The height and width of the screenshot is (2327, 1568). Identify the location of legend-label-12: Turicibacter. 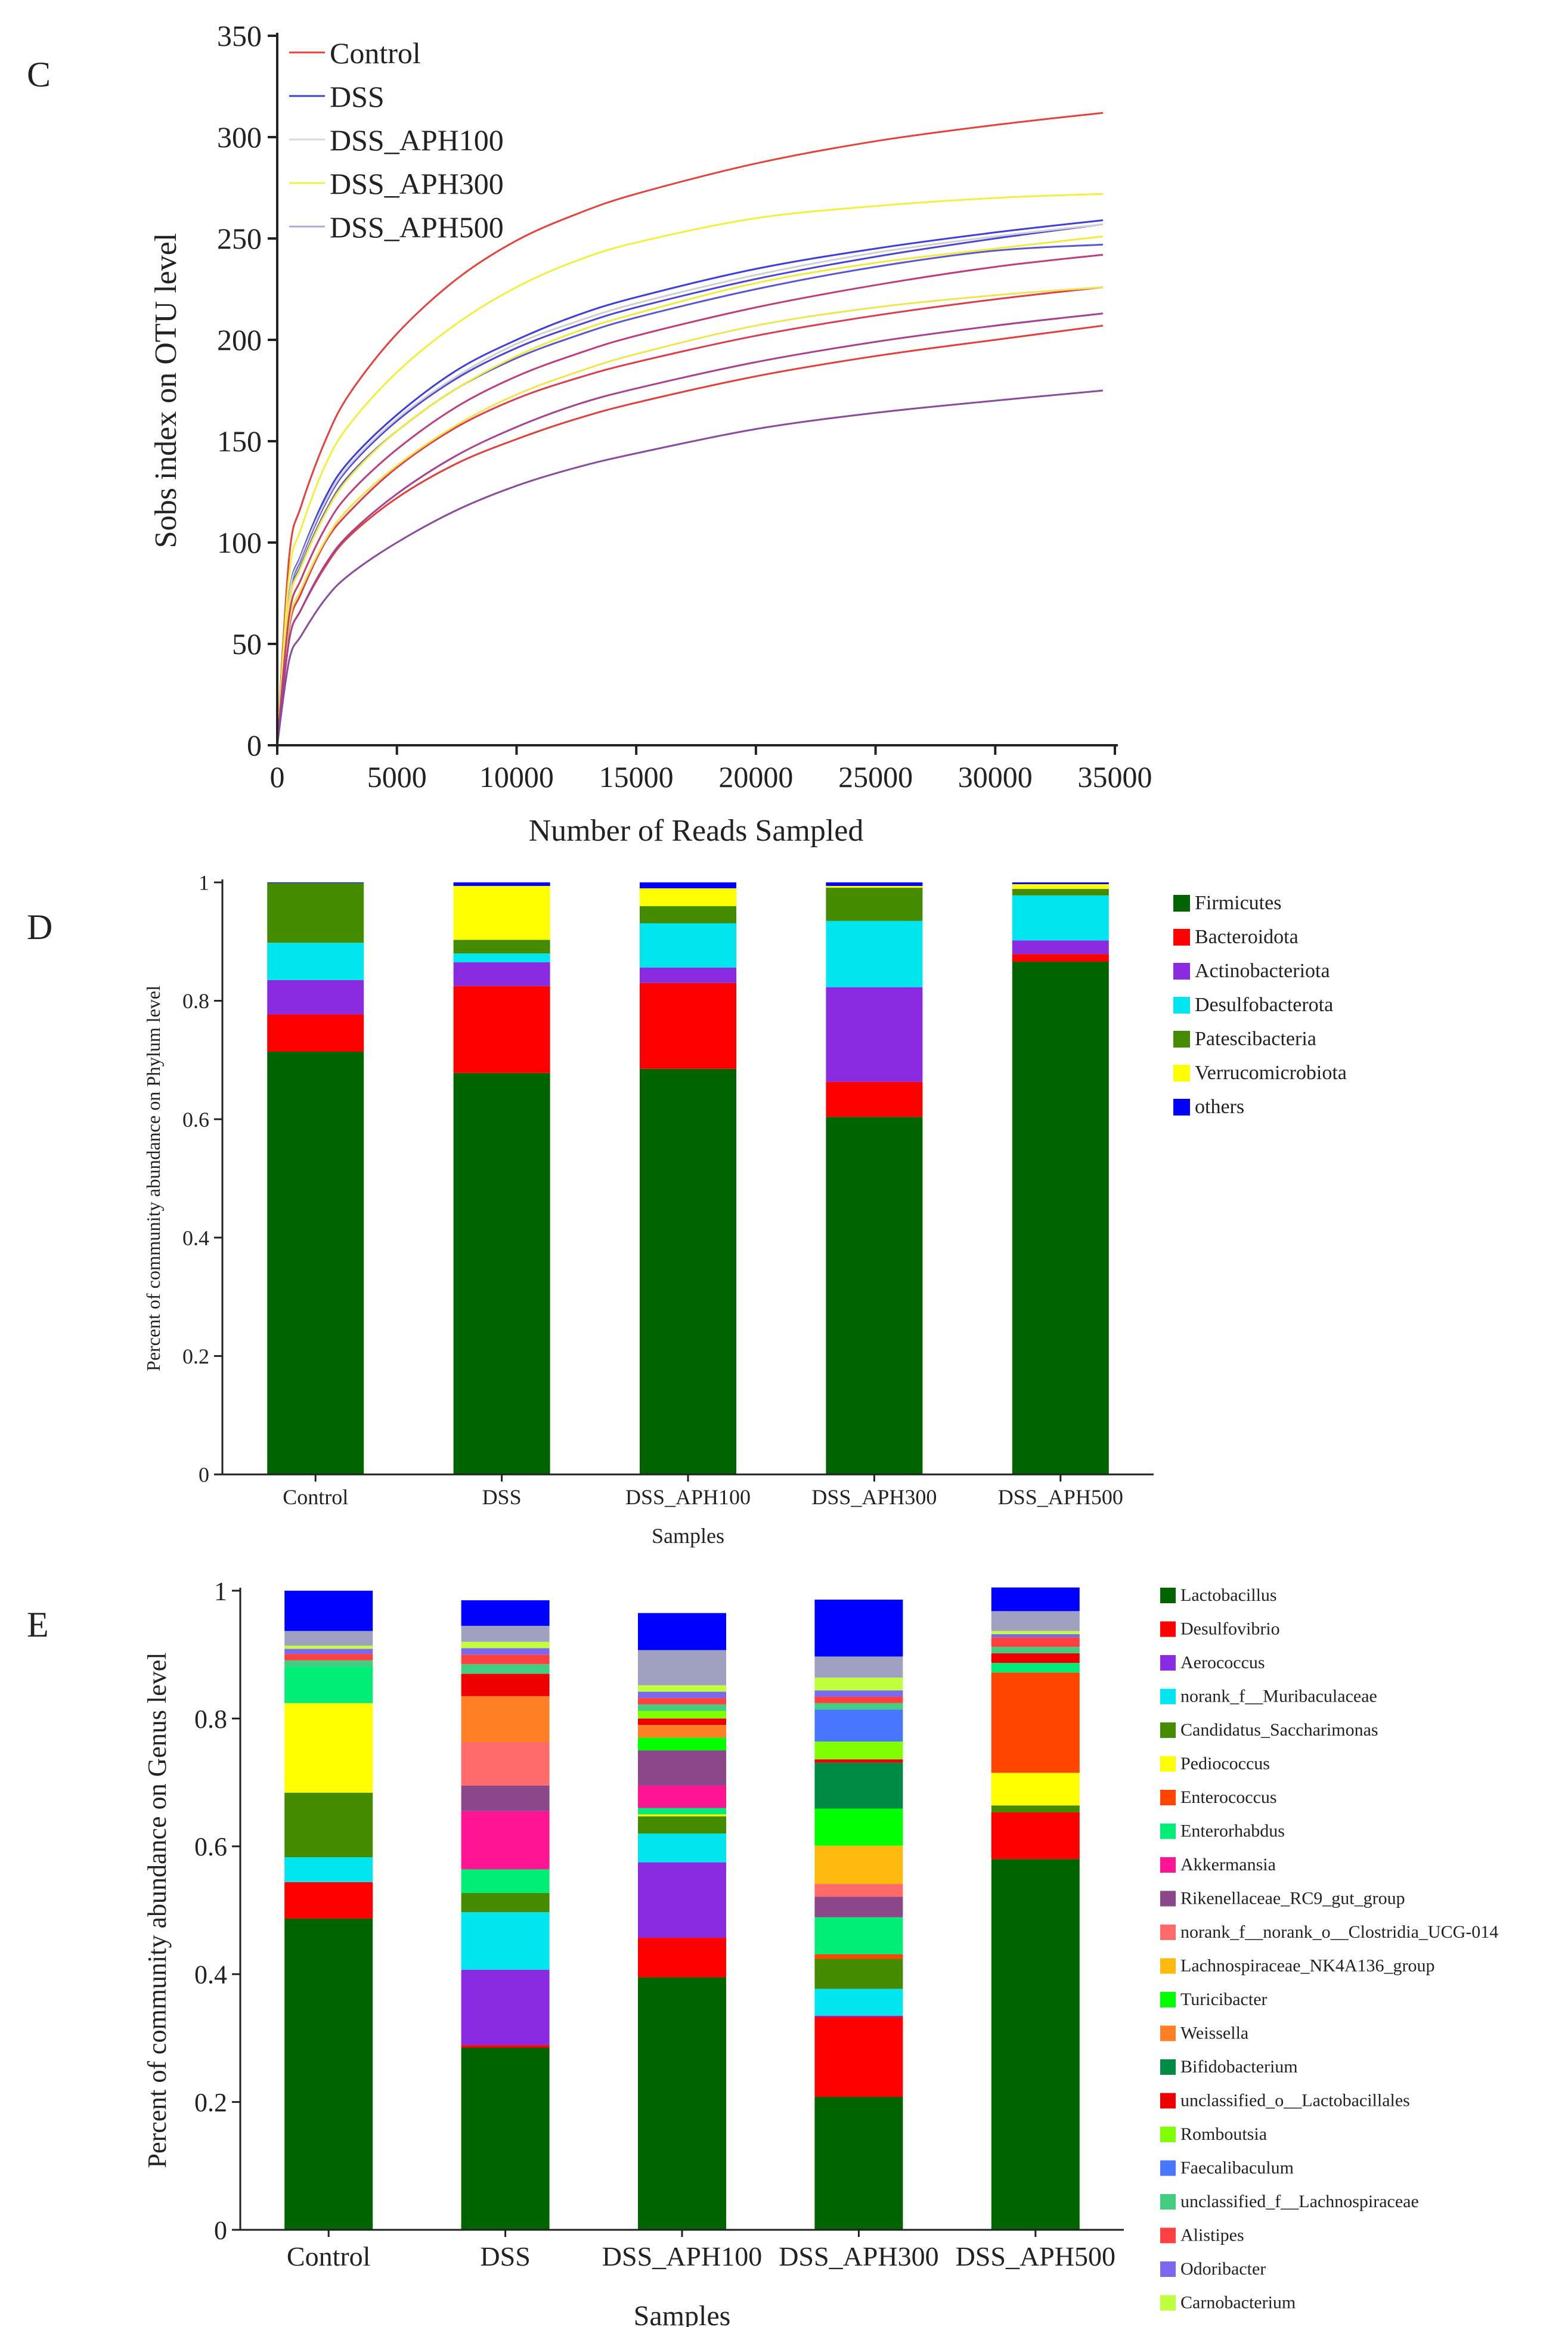
(1224, 1999).